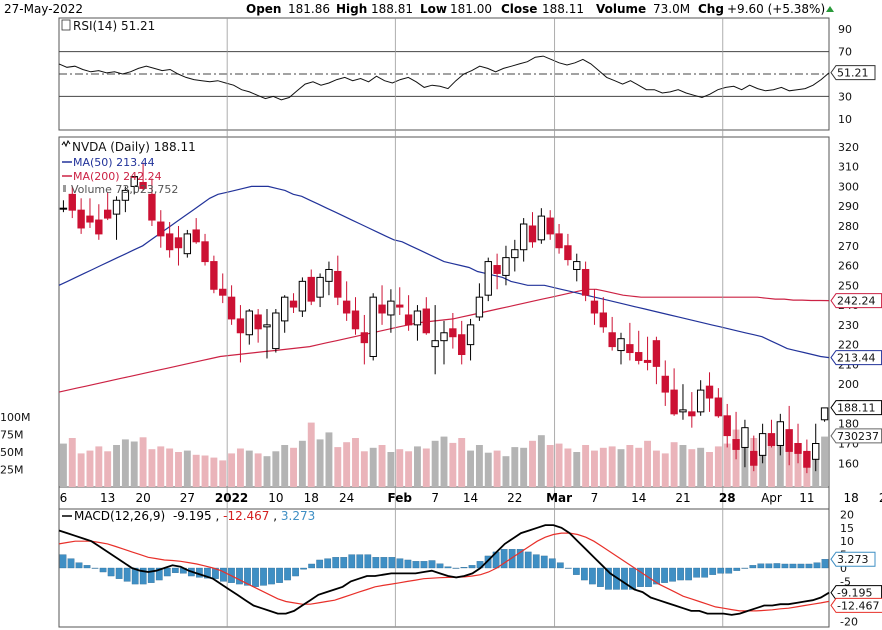 Image resolution: width=882 pixels, height=630 pixels. What do you see at coordinates (64, 498) in the screenshot?
I see `date-tick-label: 6` at bounding box center [64, 498].